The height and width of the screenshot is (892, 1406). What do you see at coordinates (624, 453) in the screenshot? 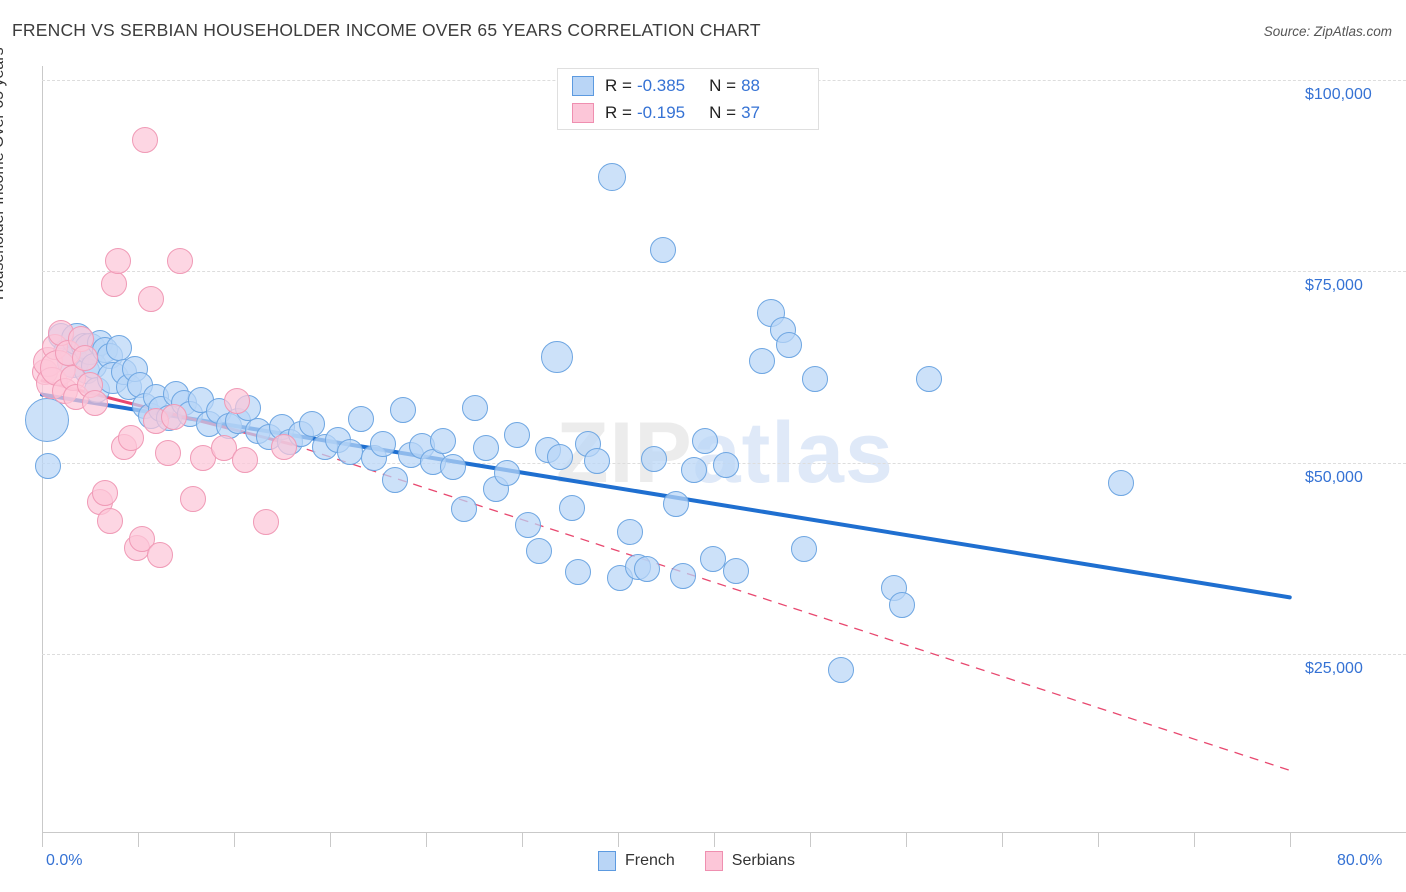
I see `watermark-zip: ZIP` at bounding box center [624, 453].